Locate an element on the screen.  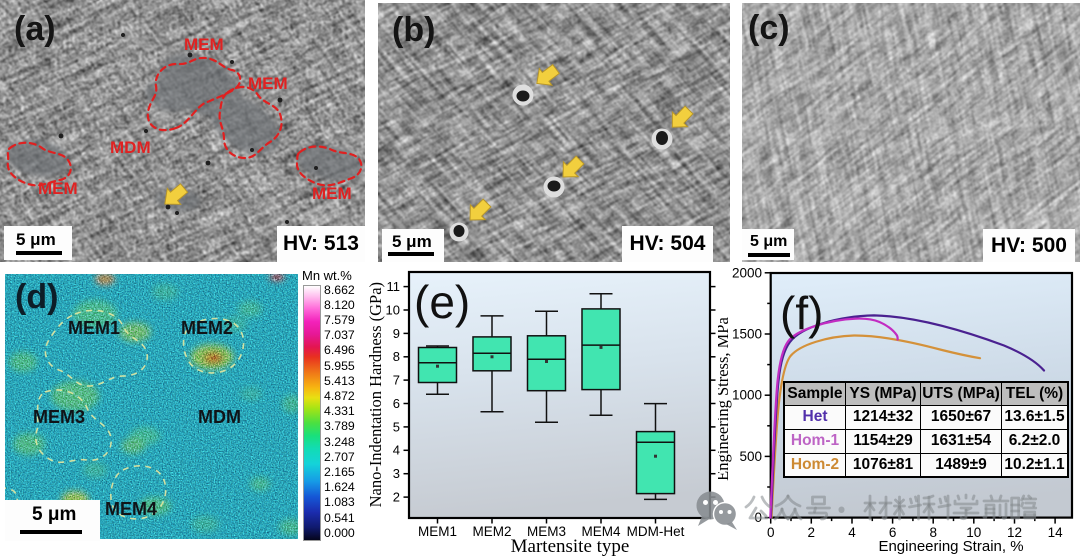
svg-text: 1500 is located at coordinates (747, 334).